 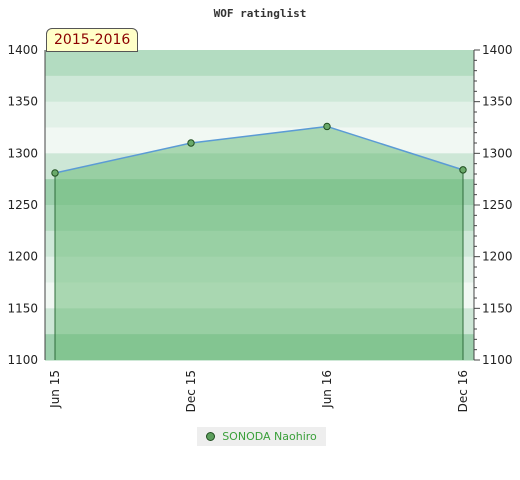 What do you see at coordinates (269, 436) in the screenshot?
I see `legend-series-name: SONODA Naohiro` at bounding box center [269, 436].